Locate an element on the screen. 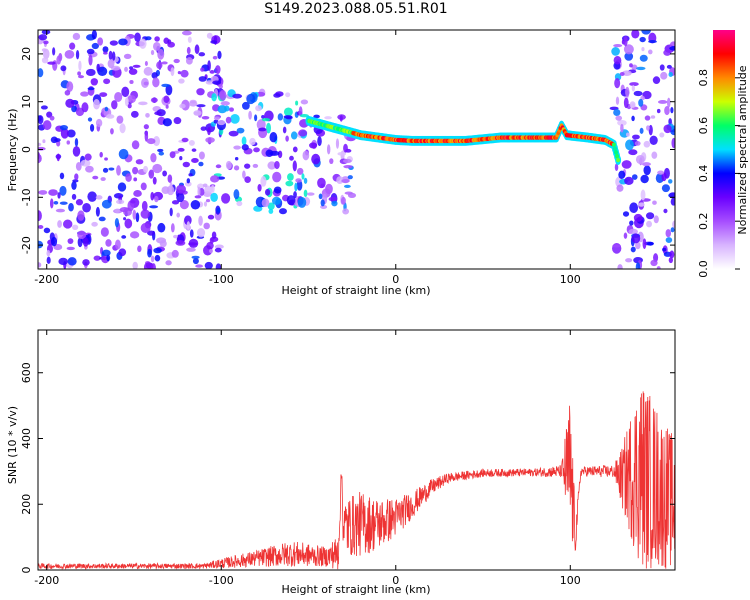 This screenshot has height=600, width=750. snr-x-tick-label: 100 is located at coordinates (570, 580).